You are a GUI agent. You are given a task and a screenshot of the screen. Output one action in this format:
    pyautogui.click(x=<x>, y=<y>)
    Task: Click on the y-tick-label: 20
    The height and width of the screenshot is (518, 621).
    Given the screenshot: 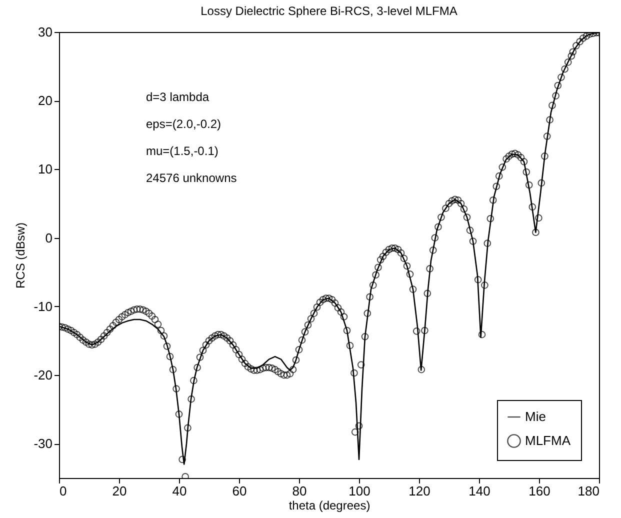 What is the action you would take?
    pyautogui.click(x=45, y=100)
    